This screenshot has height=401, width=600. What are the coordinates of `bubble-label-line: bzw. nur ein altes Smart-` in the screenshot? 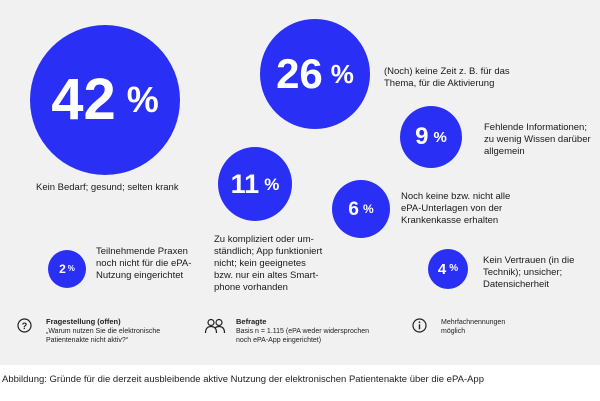 It's located at (266, 275).